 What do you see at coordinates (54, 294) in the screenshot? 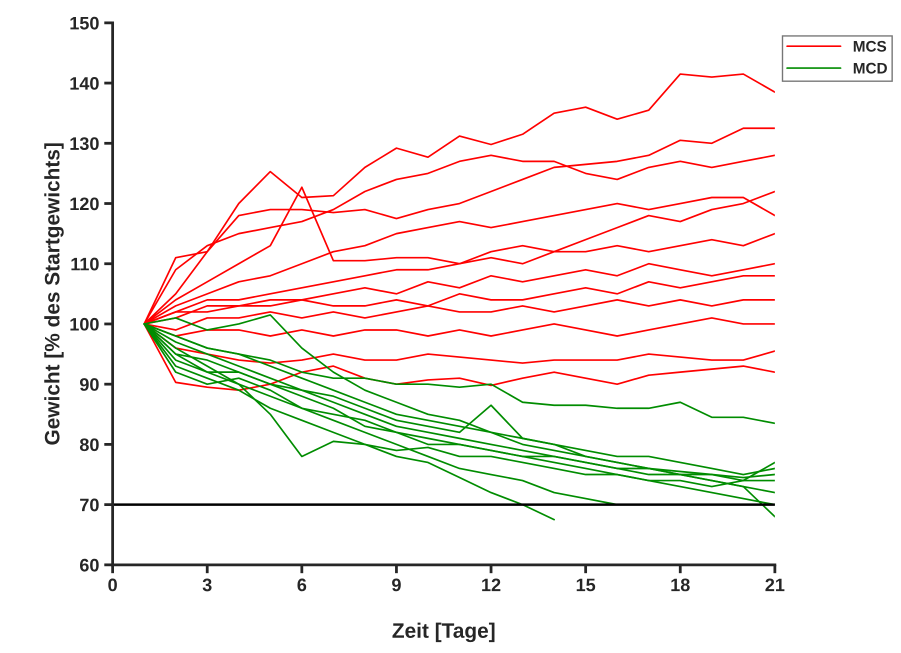
I see `y-axis-title: Gewicht [% des Startgewichts]` at bounding box center [54, 294].